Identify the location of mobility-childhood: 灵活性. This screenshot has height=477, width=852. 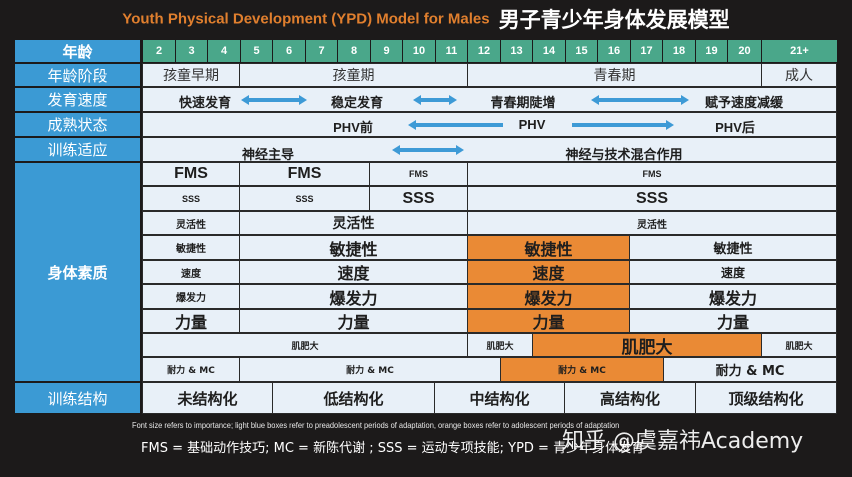
(353, 223).